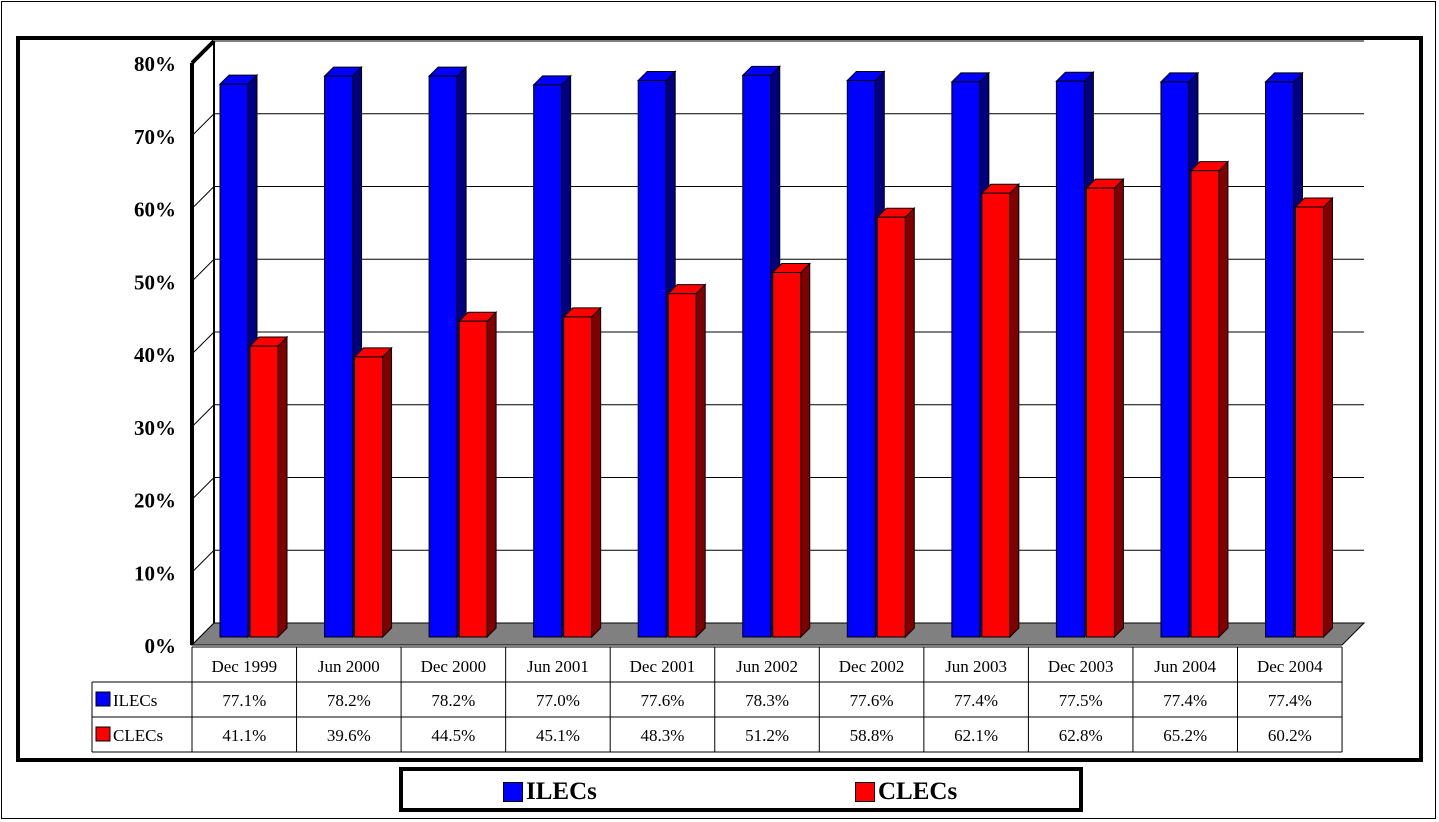  What do you see at coordinates (349, 735) in the screenshot?
I see `data-label: 39.6%` at bounding box center [349, 735].